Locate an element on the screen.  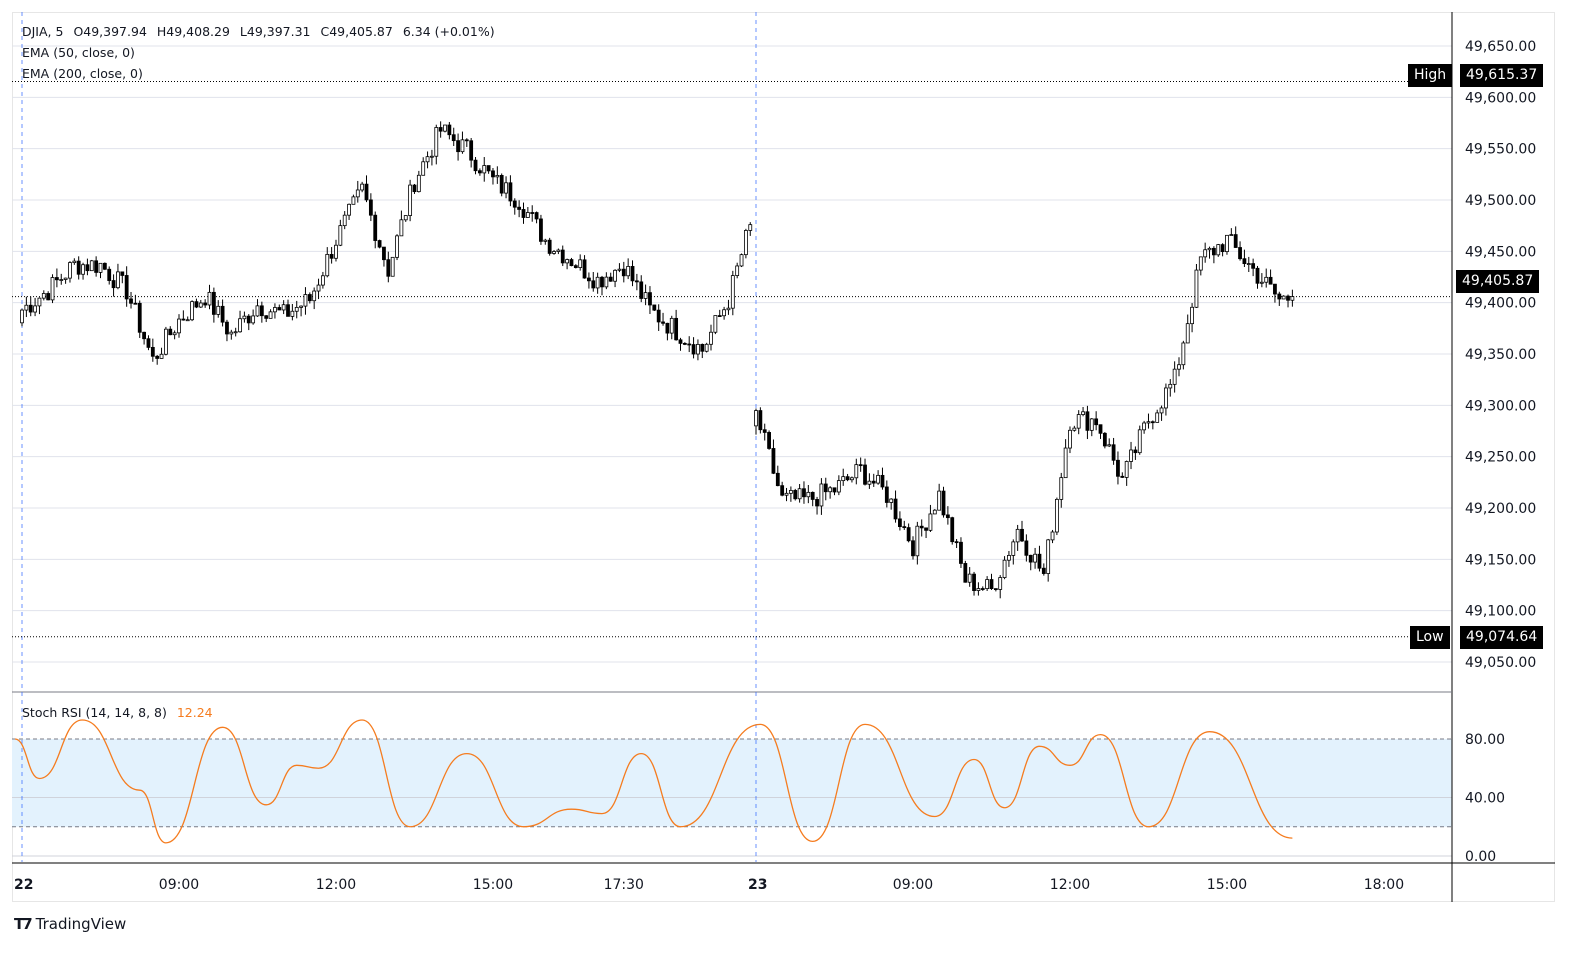
time-tick-label: 12:00 is located at coordinates (336, 885).